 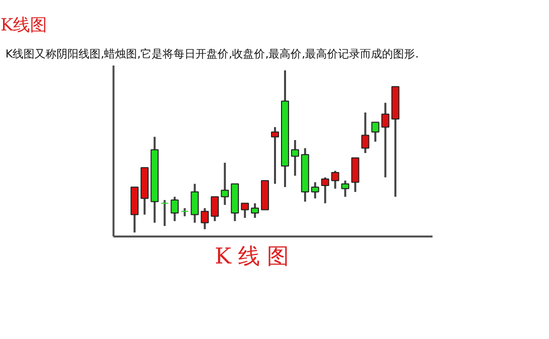 What do you see at coordinates (252, 257) in the screenshot?
I see `x-axis-title: K 线 图` at bounding box center [252, 257].